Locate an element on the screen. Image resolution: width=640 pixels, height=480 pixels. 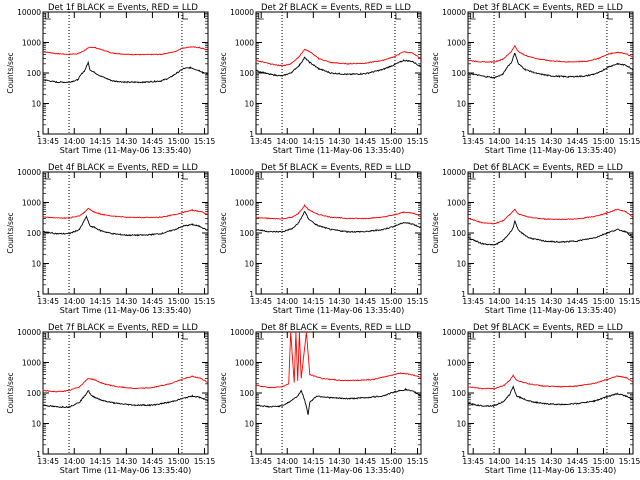
panel-title: Det 1f BLACK = Events, RED = LLD is located at coordinates (123, 8).